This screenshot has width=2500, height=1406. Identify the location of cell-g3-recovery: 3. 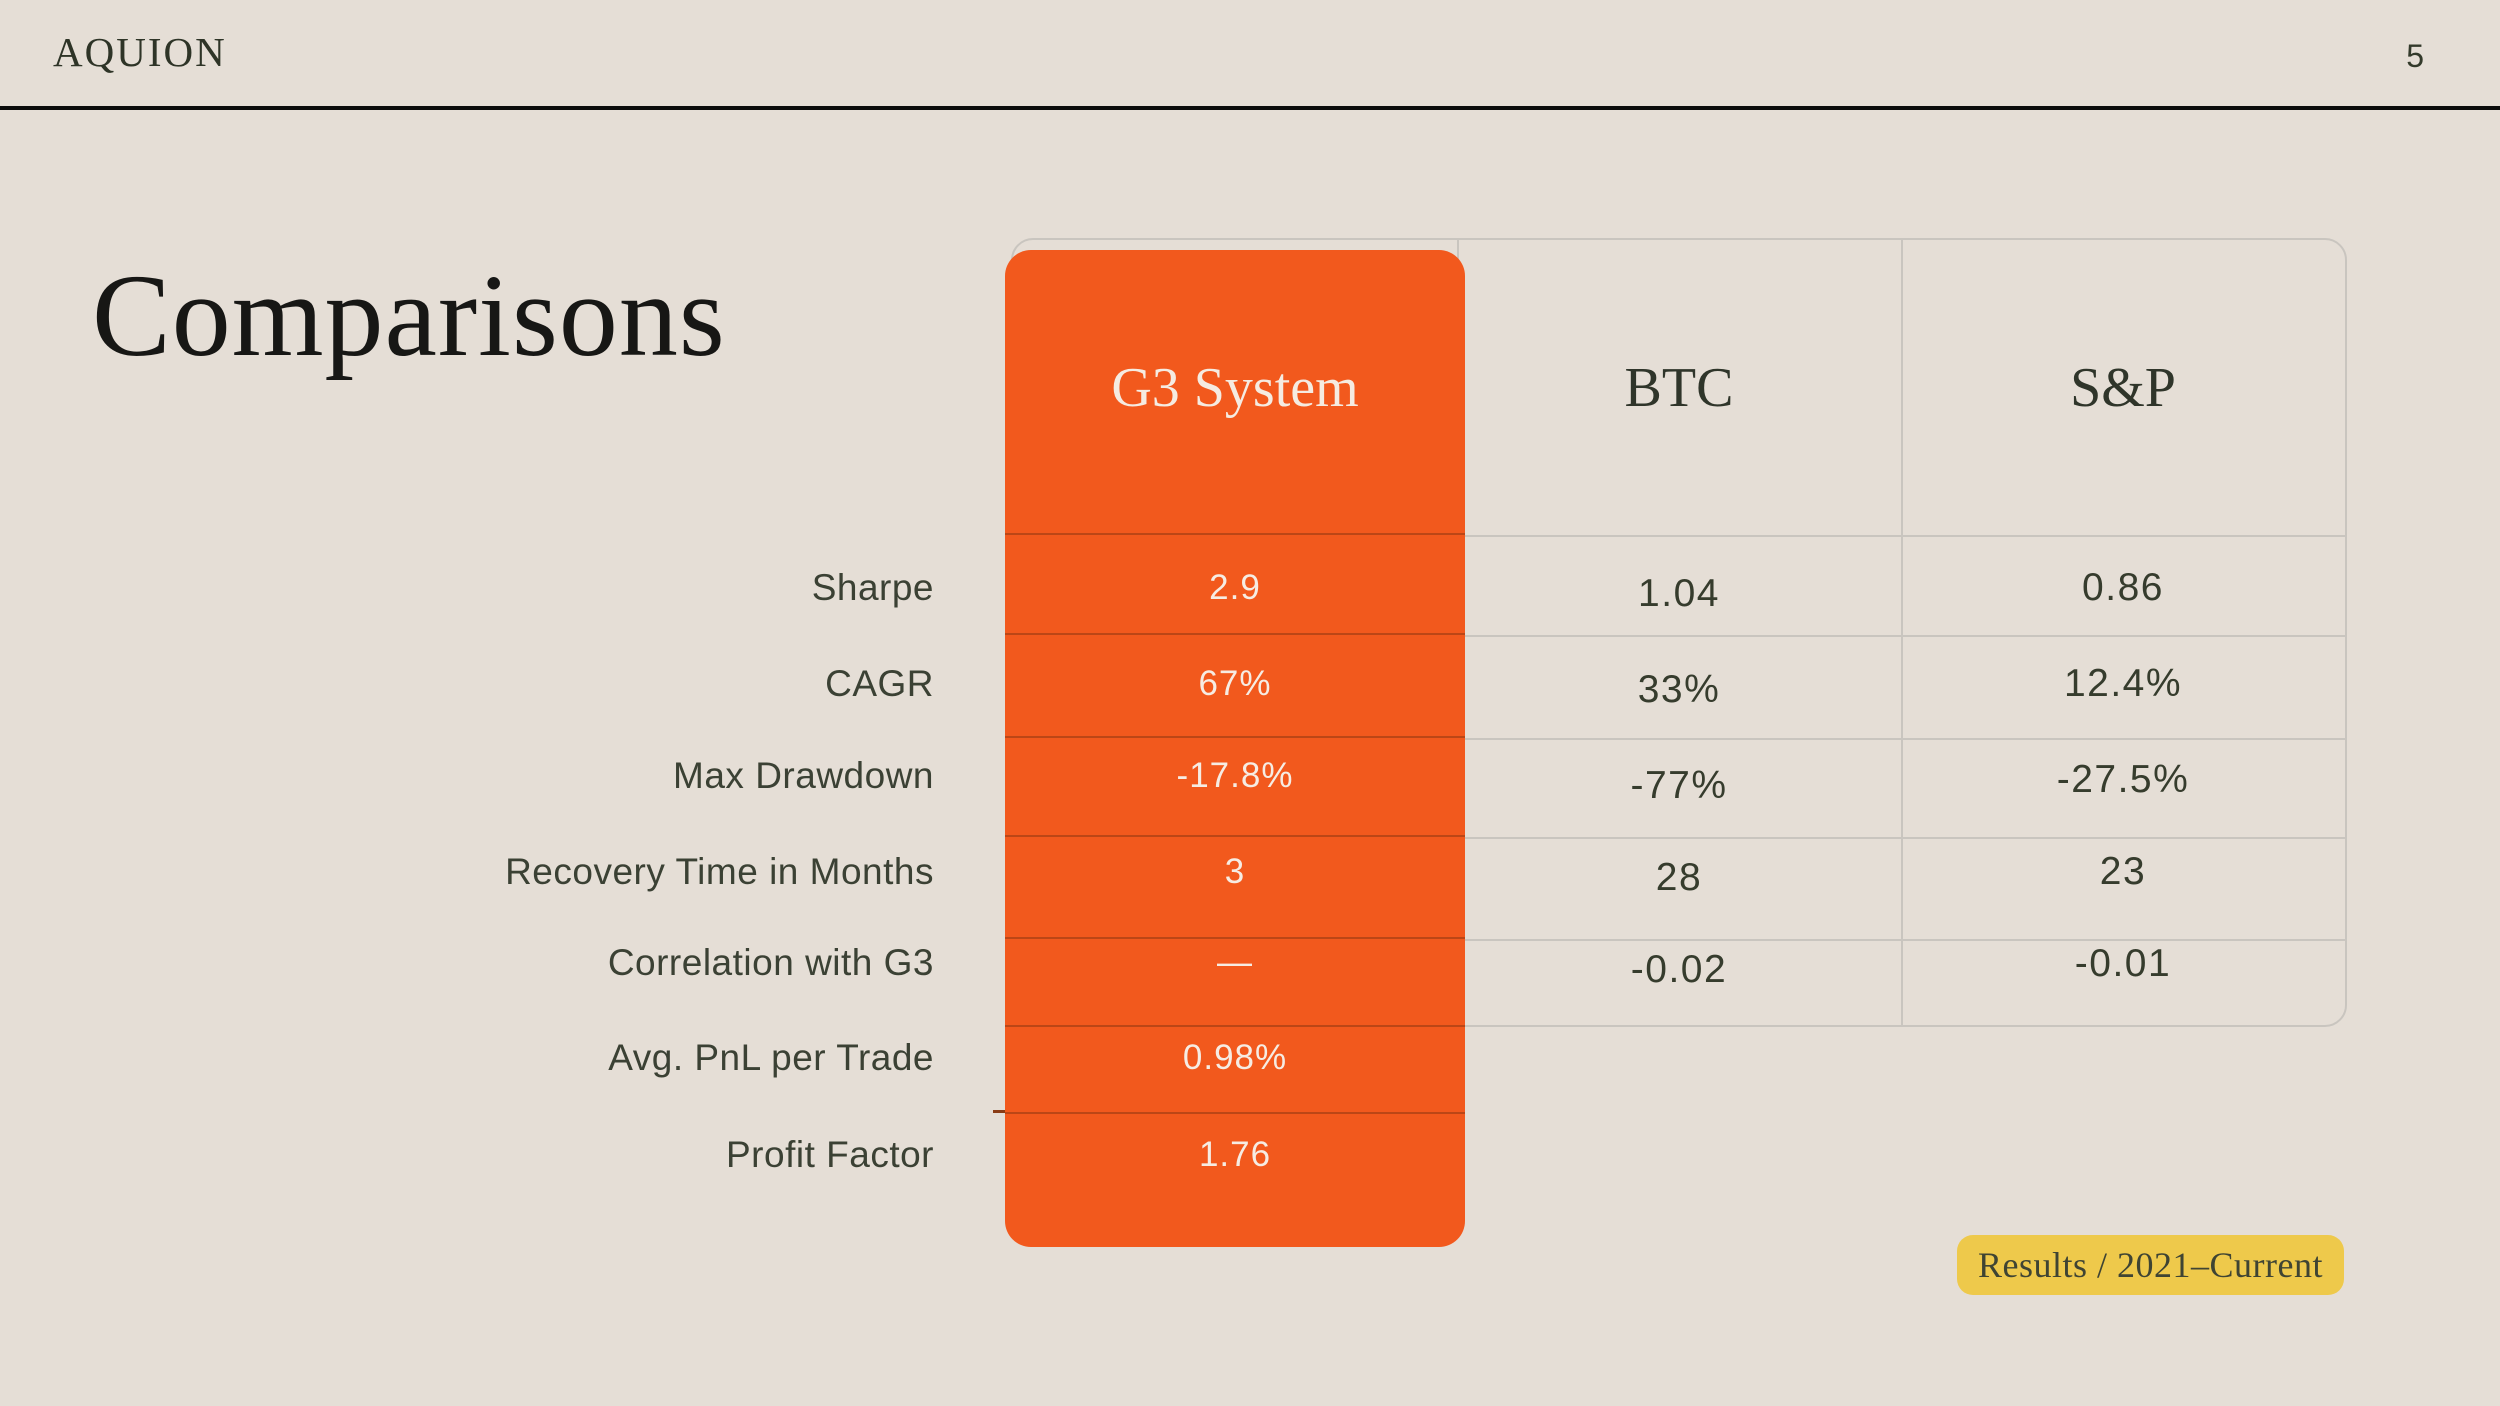
(1235, 871).